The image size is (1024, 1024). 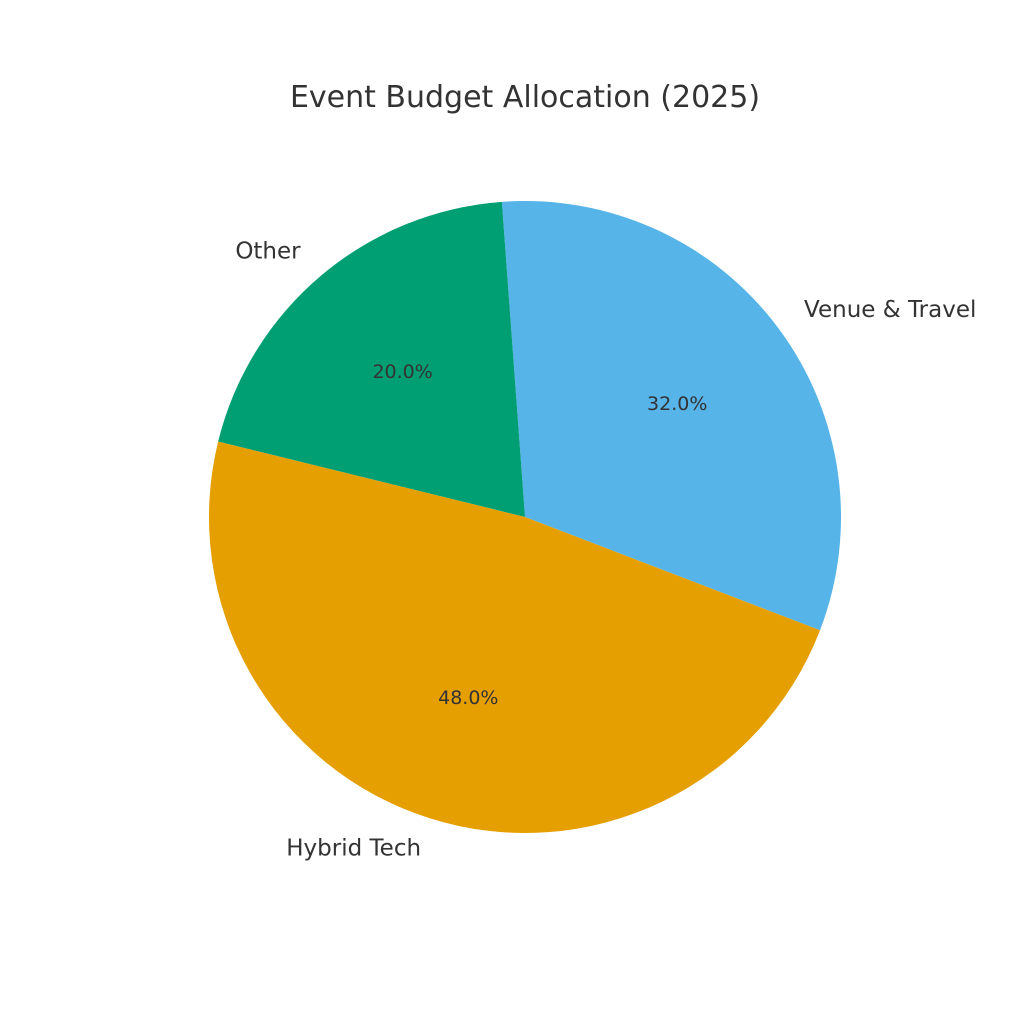 What do you see at coordinates (371, 359) in the screenshot?
I see `pie-slice-other` at bounding box center [371, 359].